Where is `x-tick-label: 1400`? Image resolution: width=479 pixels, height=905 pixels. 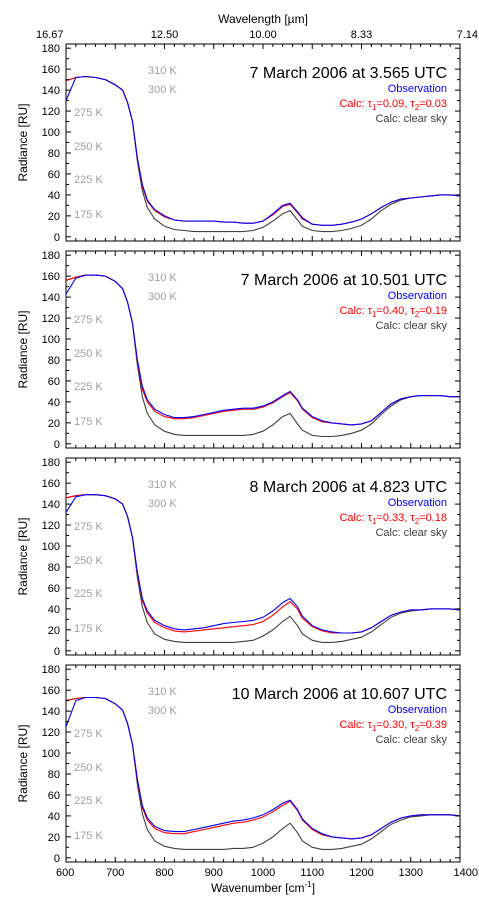 x-tick-label: 1400 is located at coordinates (466, 873).